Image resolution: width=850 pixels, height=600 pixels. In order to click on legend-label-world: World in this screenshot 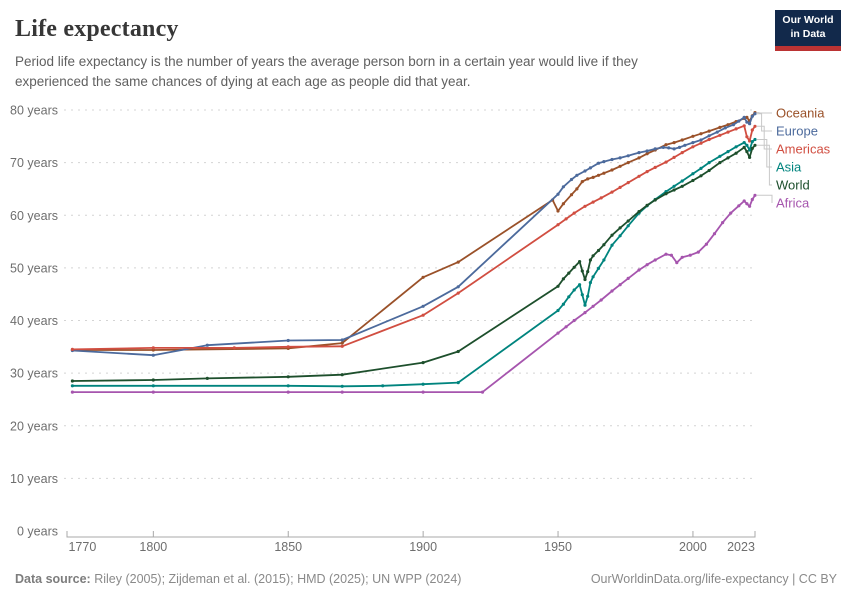, I will do `click(793, 185)`.